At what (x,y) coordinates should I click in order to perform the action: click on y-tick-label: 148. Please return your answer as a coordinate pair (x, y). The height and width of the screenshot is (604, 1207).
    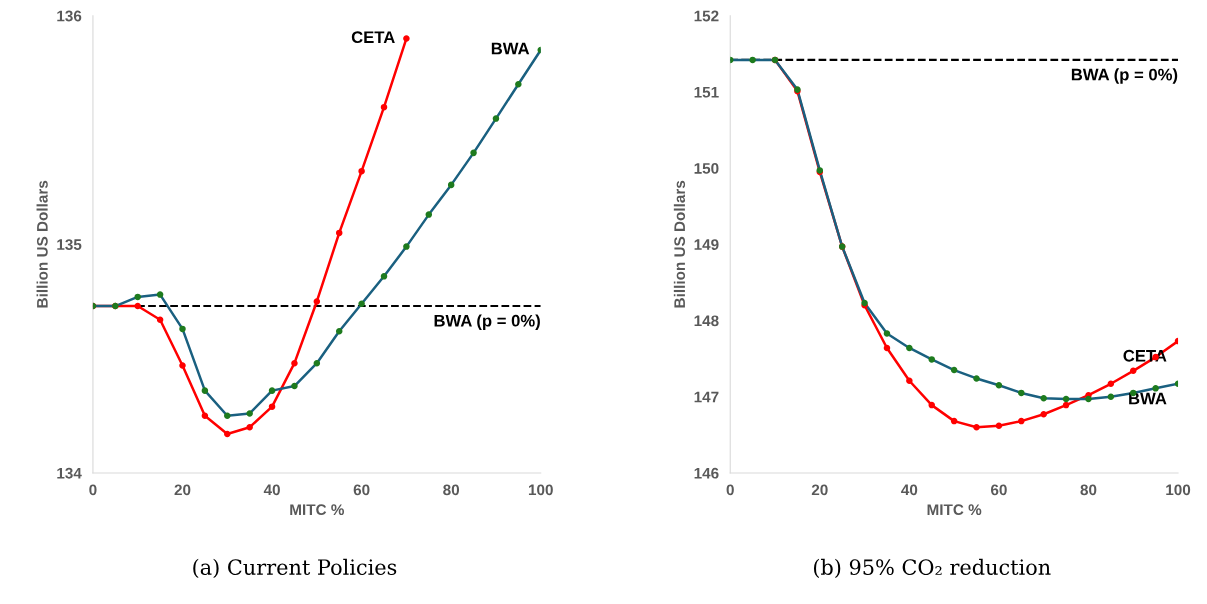
    Looking at the image, I should click on (706, 321).